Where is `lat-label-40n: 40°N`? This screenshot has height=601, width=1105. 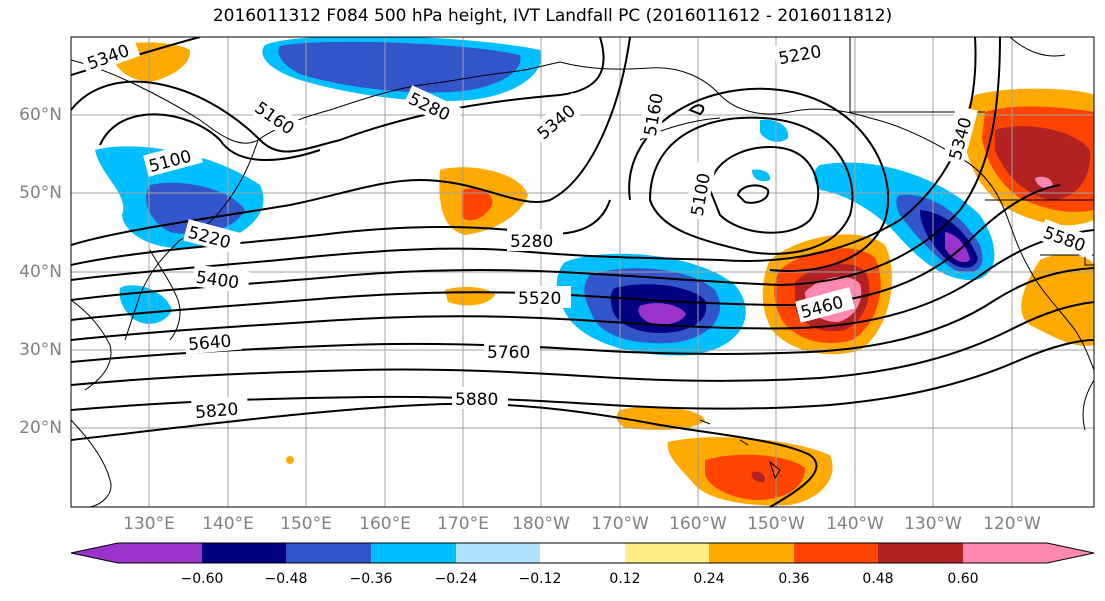
lat-label-40n: 40°N is located at coordinates (40, 272).